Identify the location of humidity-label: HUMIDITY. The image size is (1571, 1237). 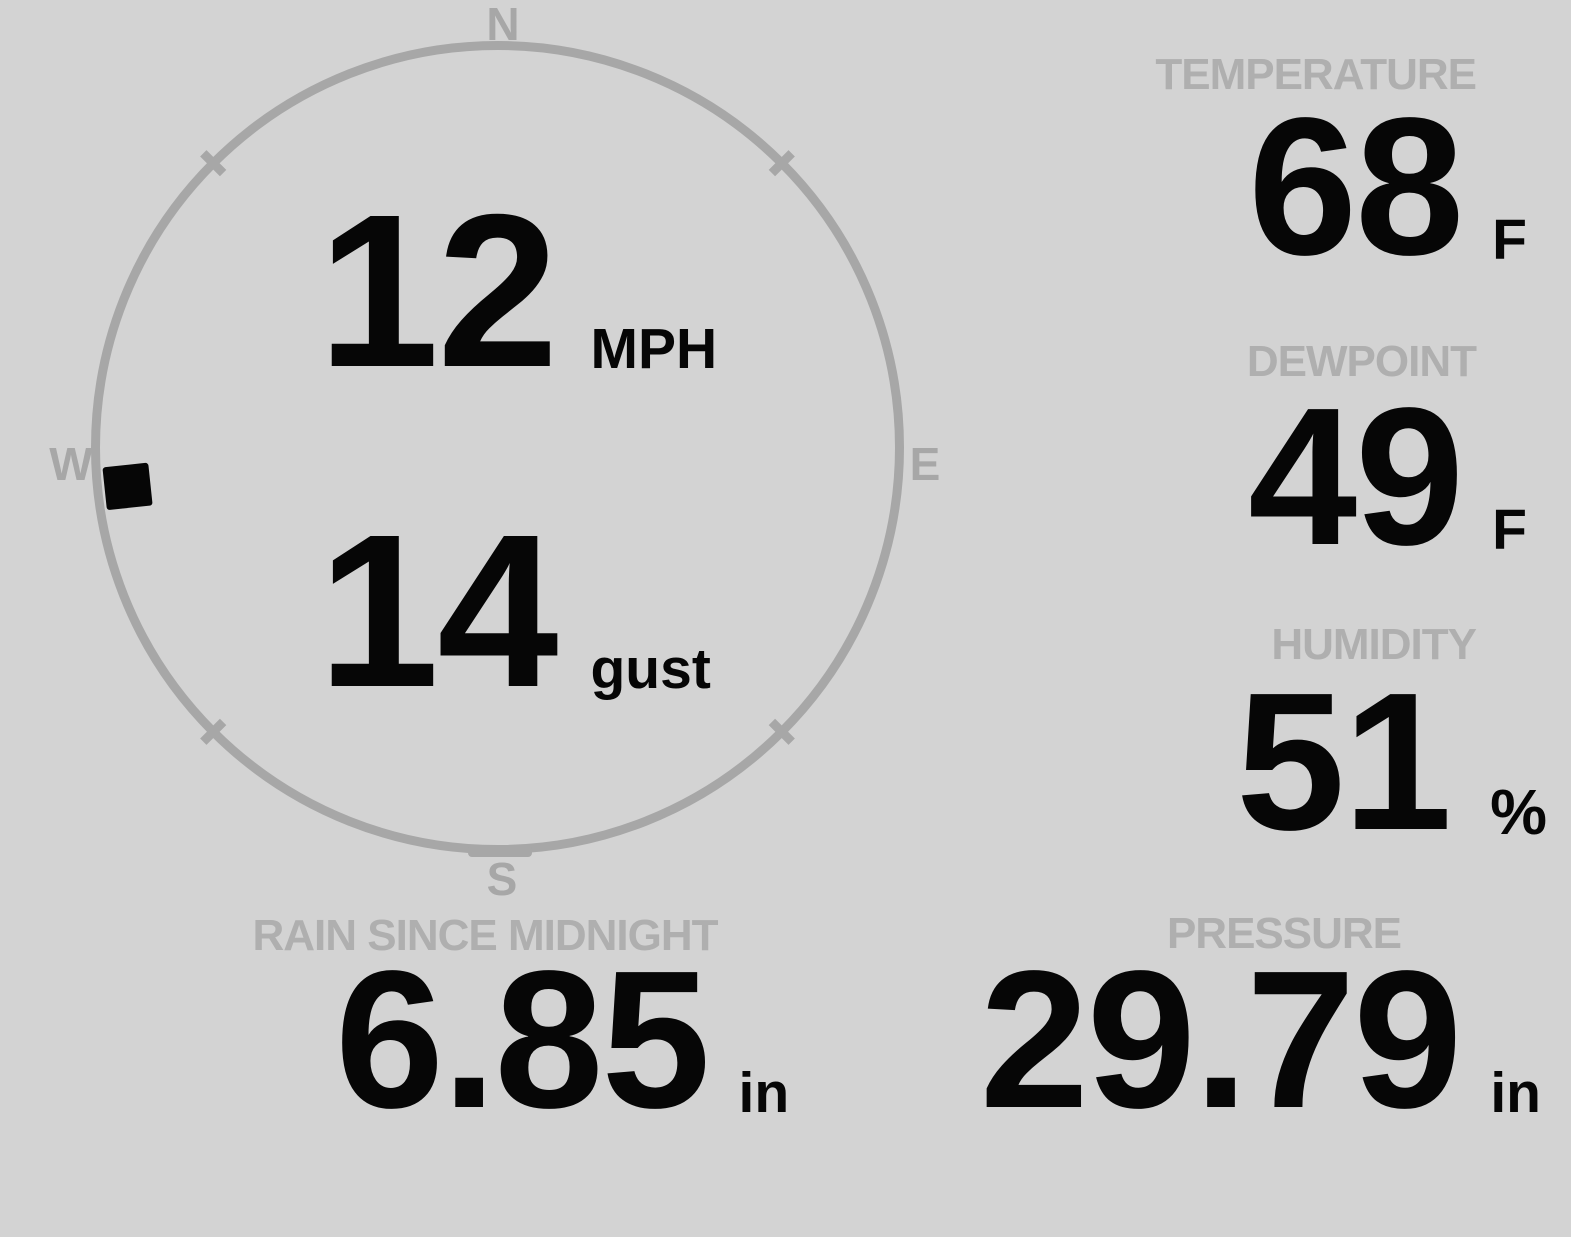
(1374, 644).